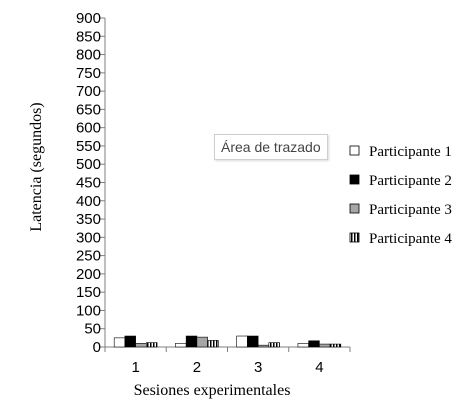 This screenshot has height=400, width=475. I want to click on y-tick-label: 500, so click(88, 164).